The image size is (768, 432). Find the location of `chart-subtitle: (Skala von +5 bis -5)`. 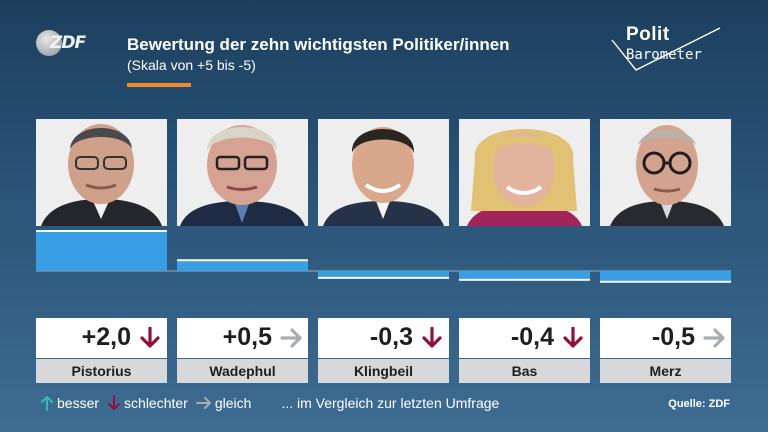

chart-subtitle: (Skala von +5 bis -5) is located at coordinates (191, 65).